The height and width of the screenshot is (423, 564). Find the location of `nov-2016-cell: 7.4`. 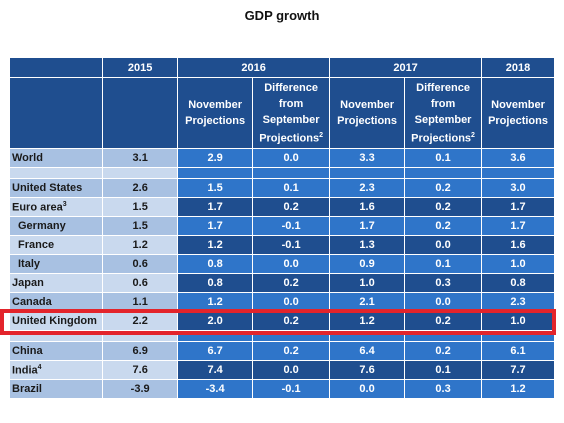

nov-2016-cell: 7.4 is located at coordinates (215, 370).